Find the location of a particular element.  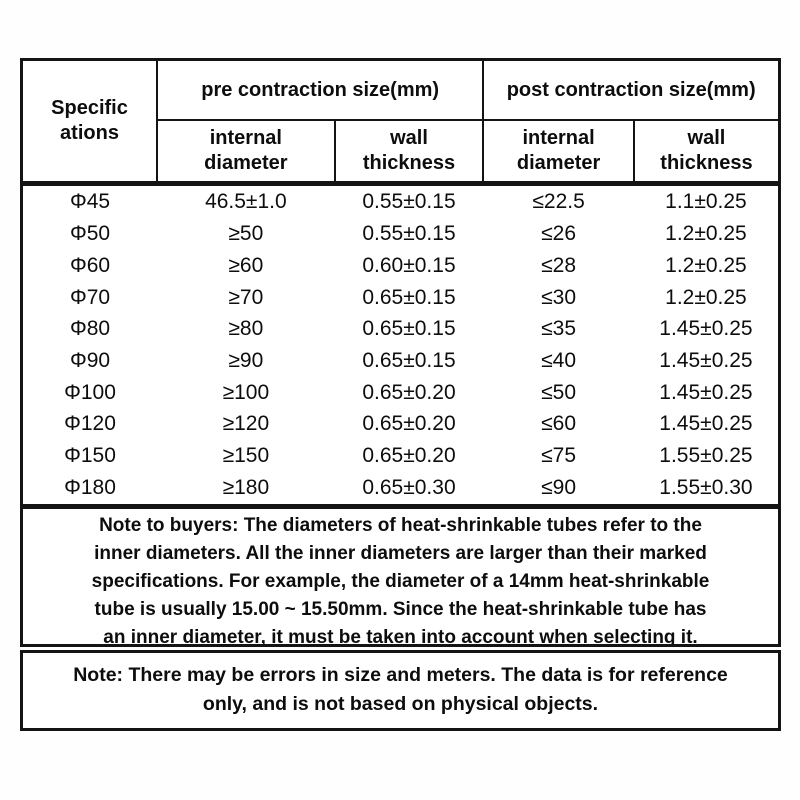

table-row: Φ90 ≥90 0.65±0.15 ≤40 1.45±0.25 is located at coordinates (401, 361).